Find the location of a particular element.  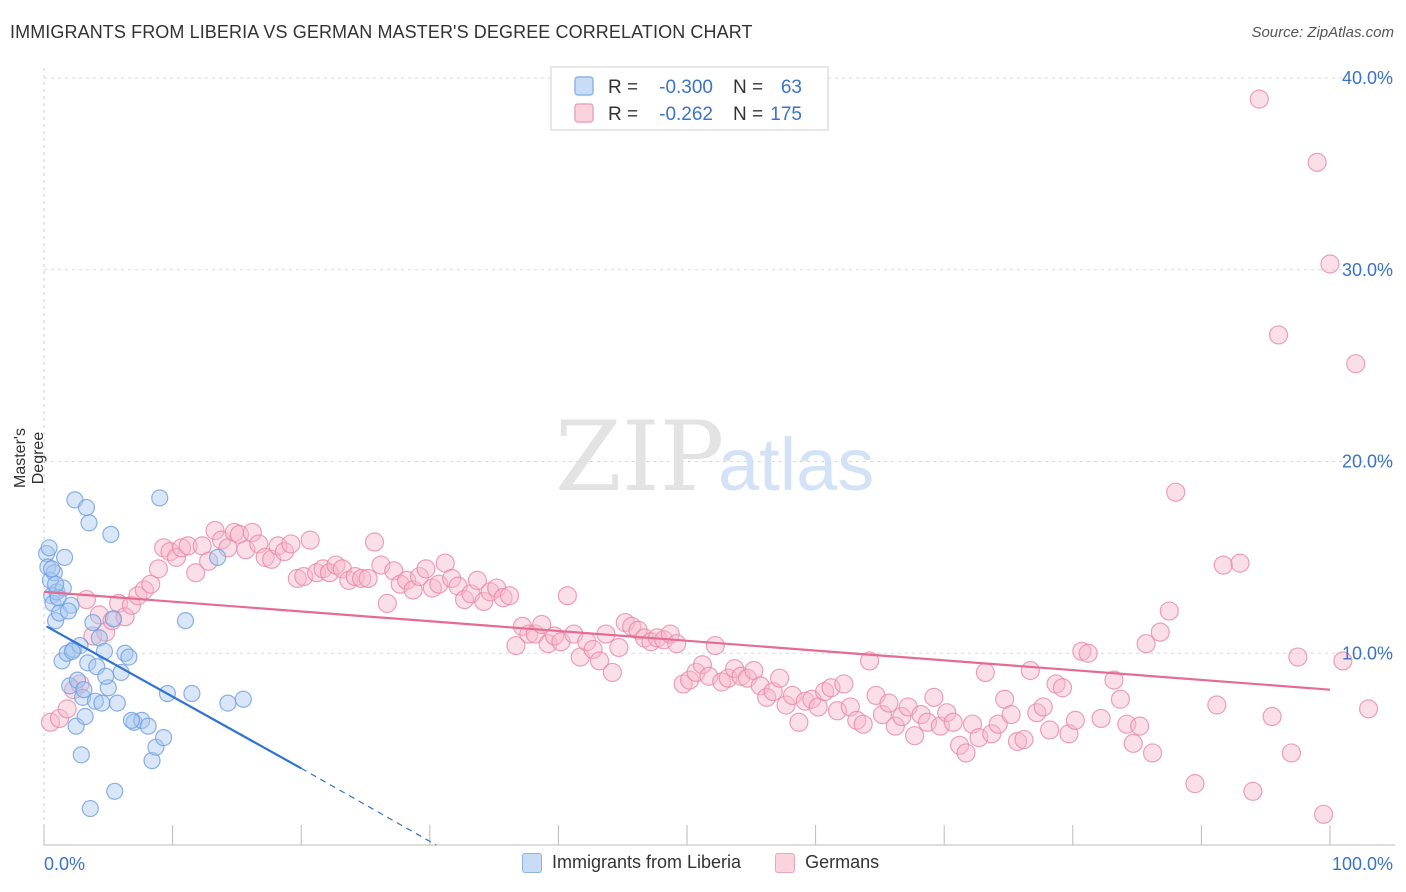

x-tick-label-max: 100.0% is located at coordinates (1362, 864).